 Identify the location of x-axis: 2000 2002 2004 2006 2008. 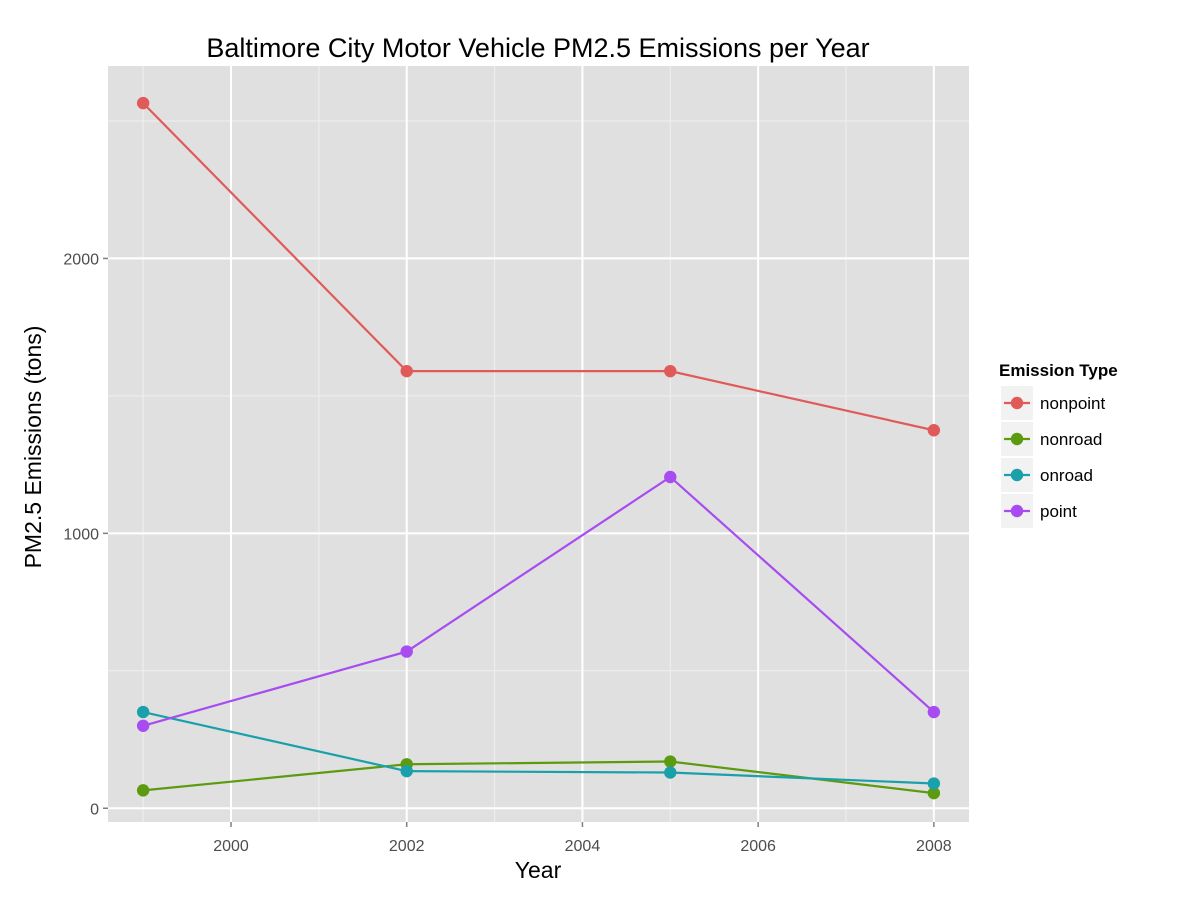
(582, 838).